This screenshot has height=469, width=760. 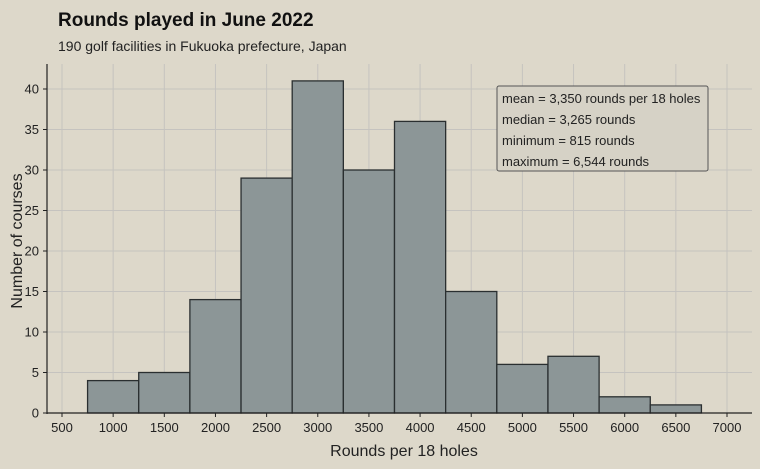 What do you see at coordinates (573, 427) in the screenshot?
I see `x-tick-label: 5500` at bounding box center [573, 427].